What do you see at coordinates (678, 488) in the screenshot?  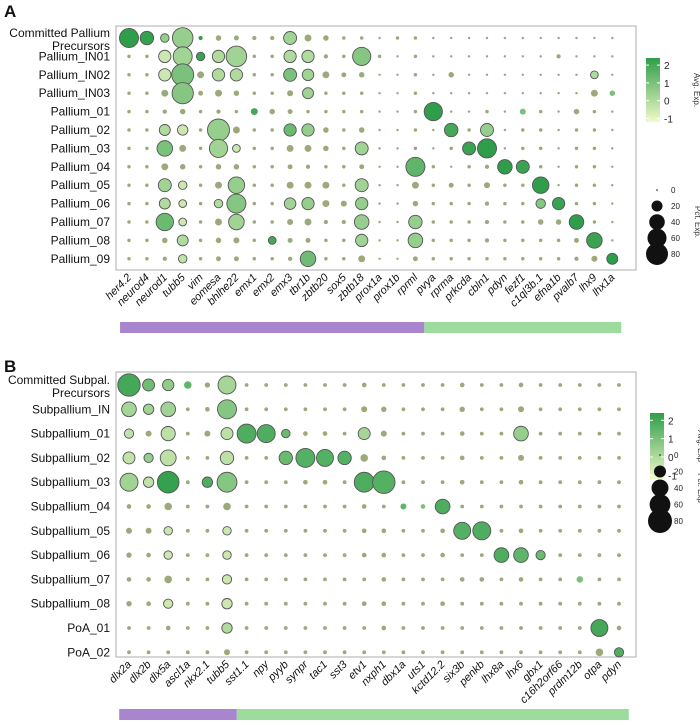 I see `size-legend-value: 40` at bounding box center [678, 488].